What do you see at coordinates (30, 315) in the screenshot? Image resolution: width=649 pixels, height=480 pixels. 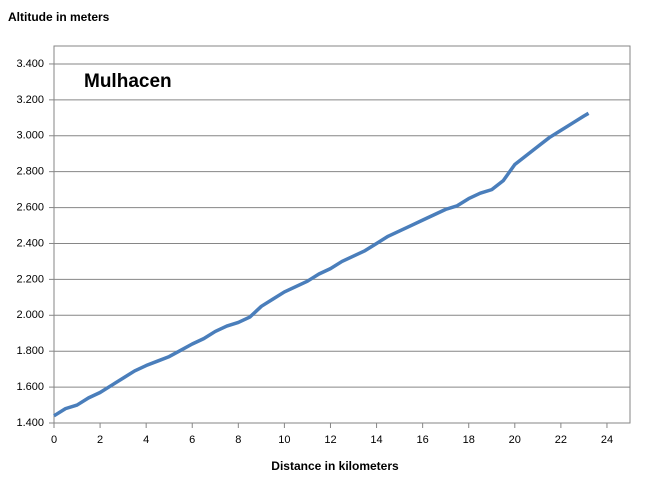 I see `y-tick-label: 2.000` at bounding box center [30, 315].